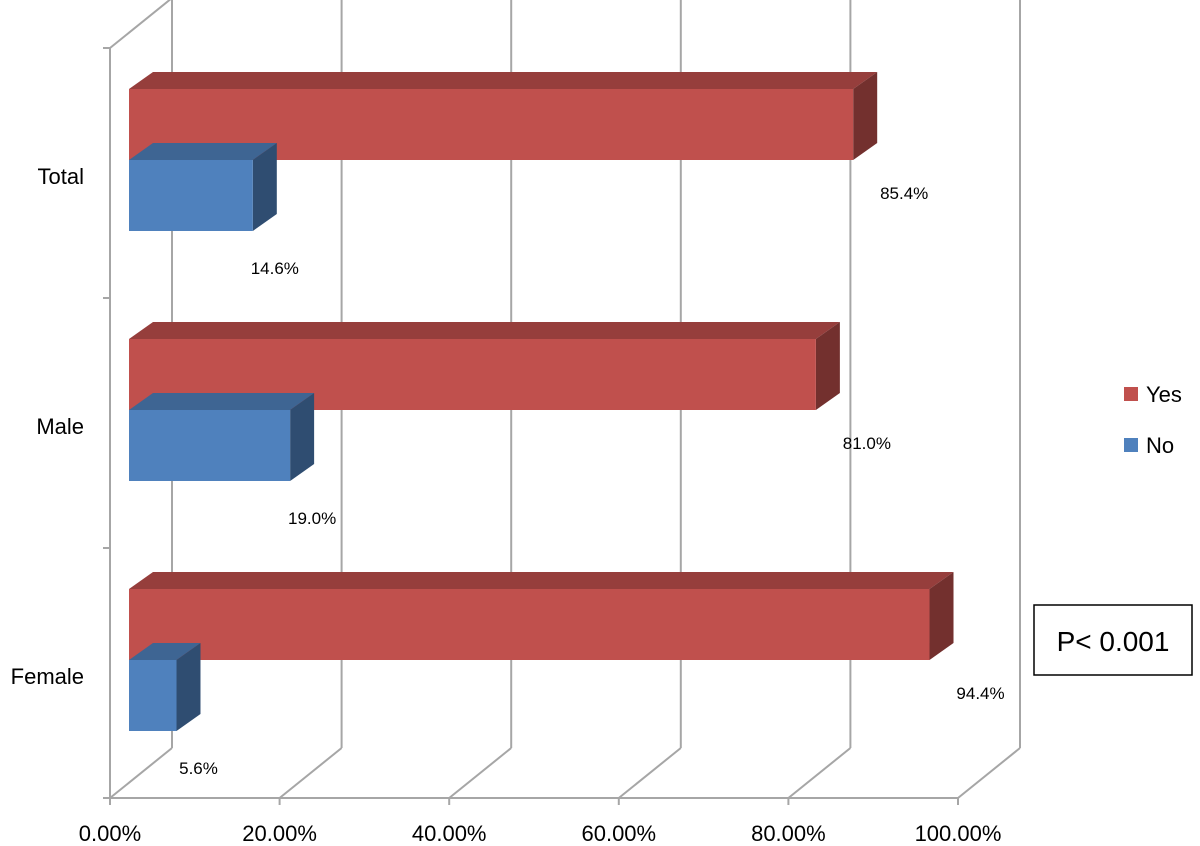 The width and height of the screenshot is (1200, 846). Describe the element at coordinates (529, 624) in the screenshot. I see `bar-yes` at that location.